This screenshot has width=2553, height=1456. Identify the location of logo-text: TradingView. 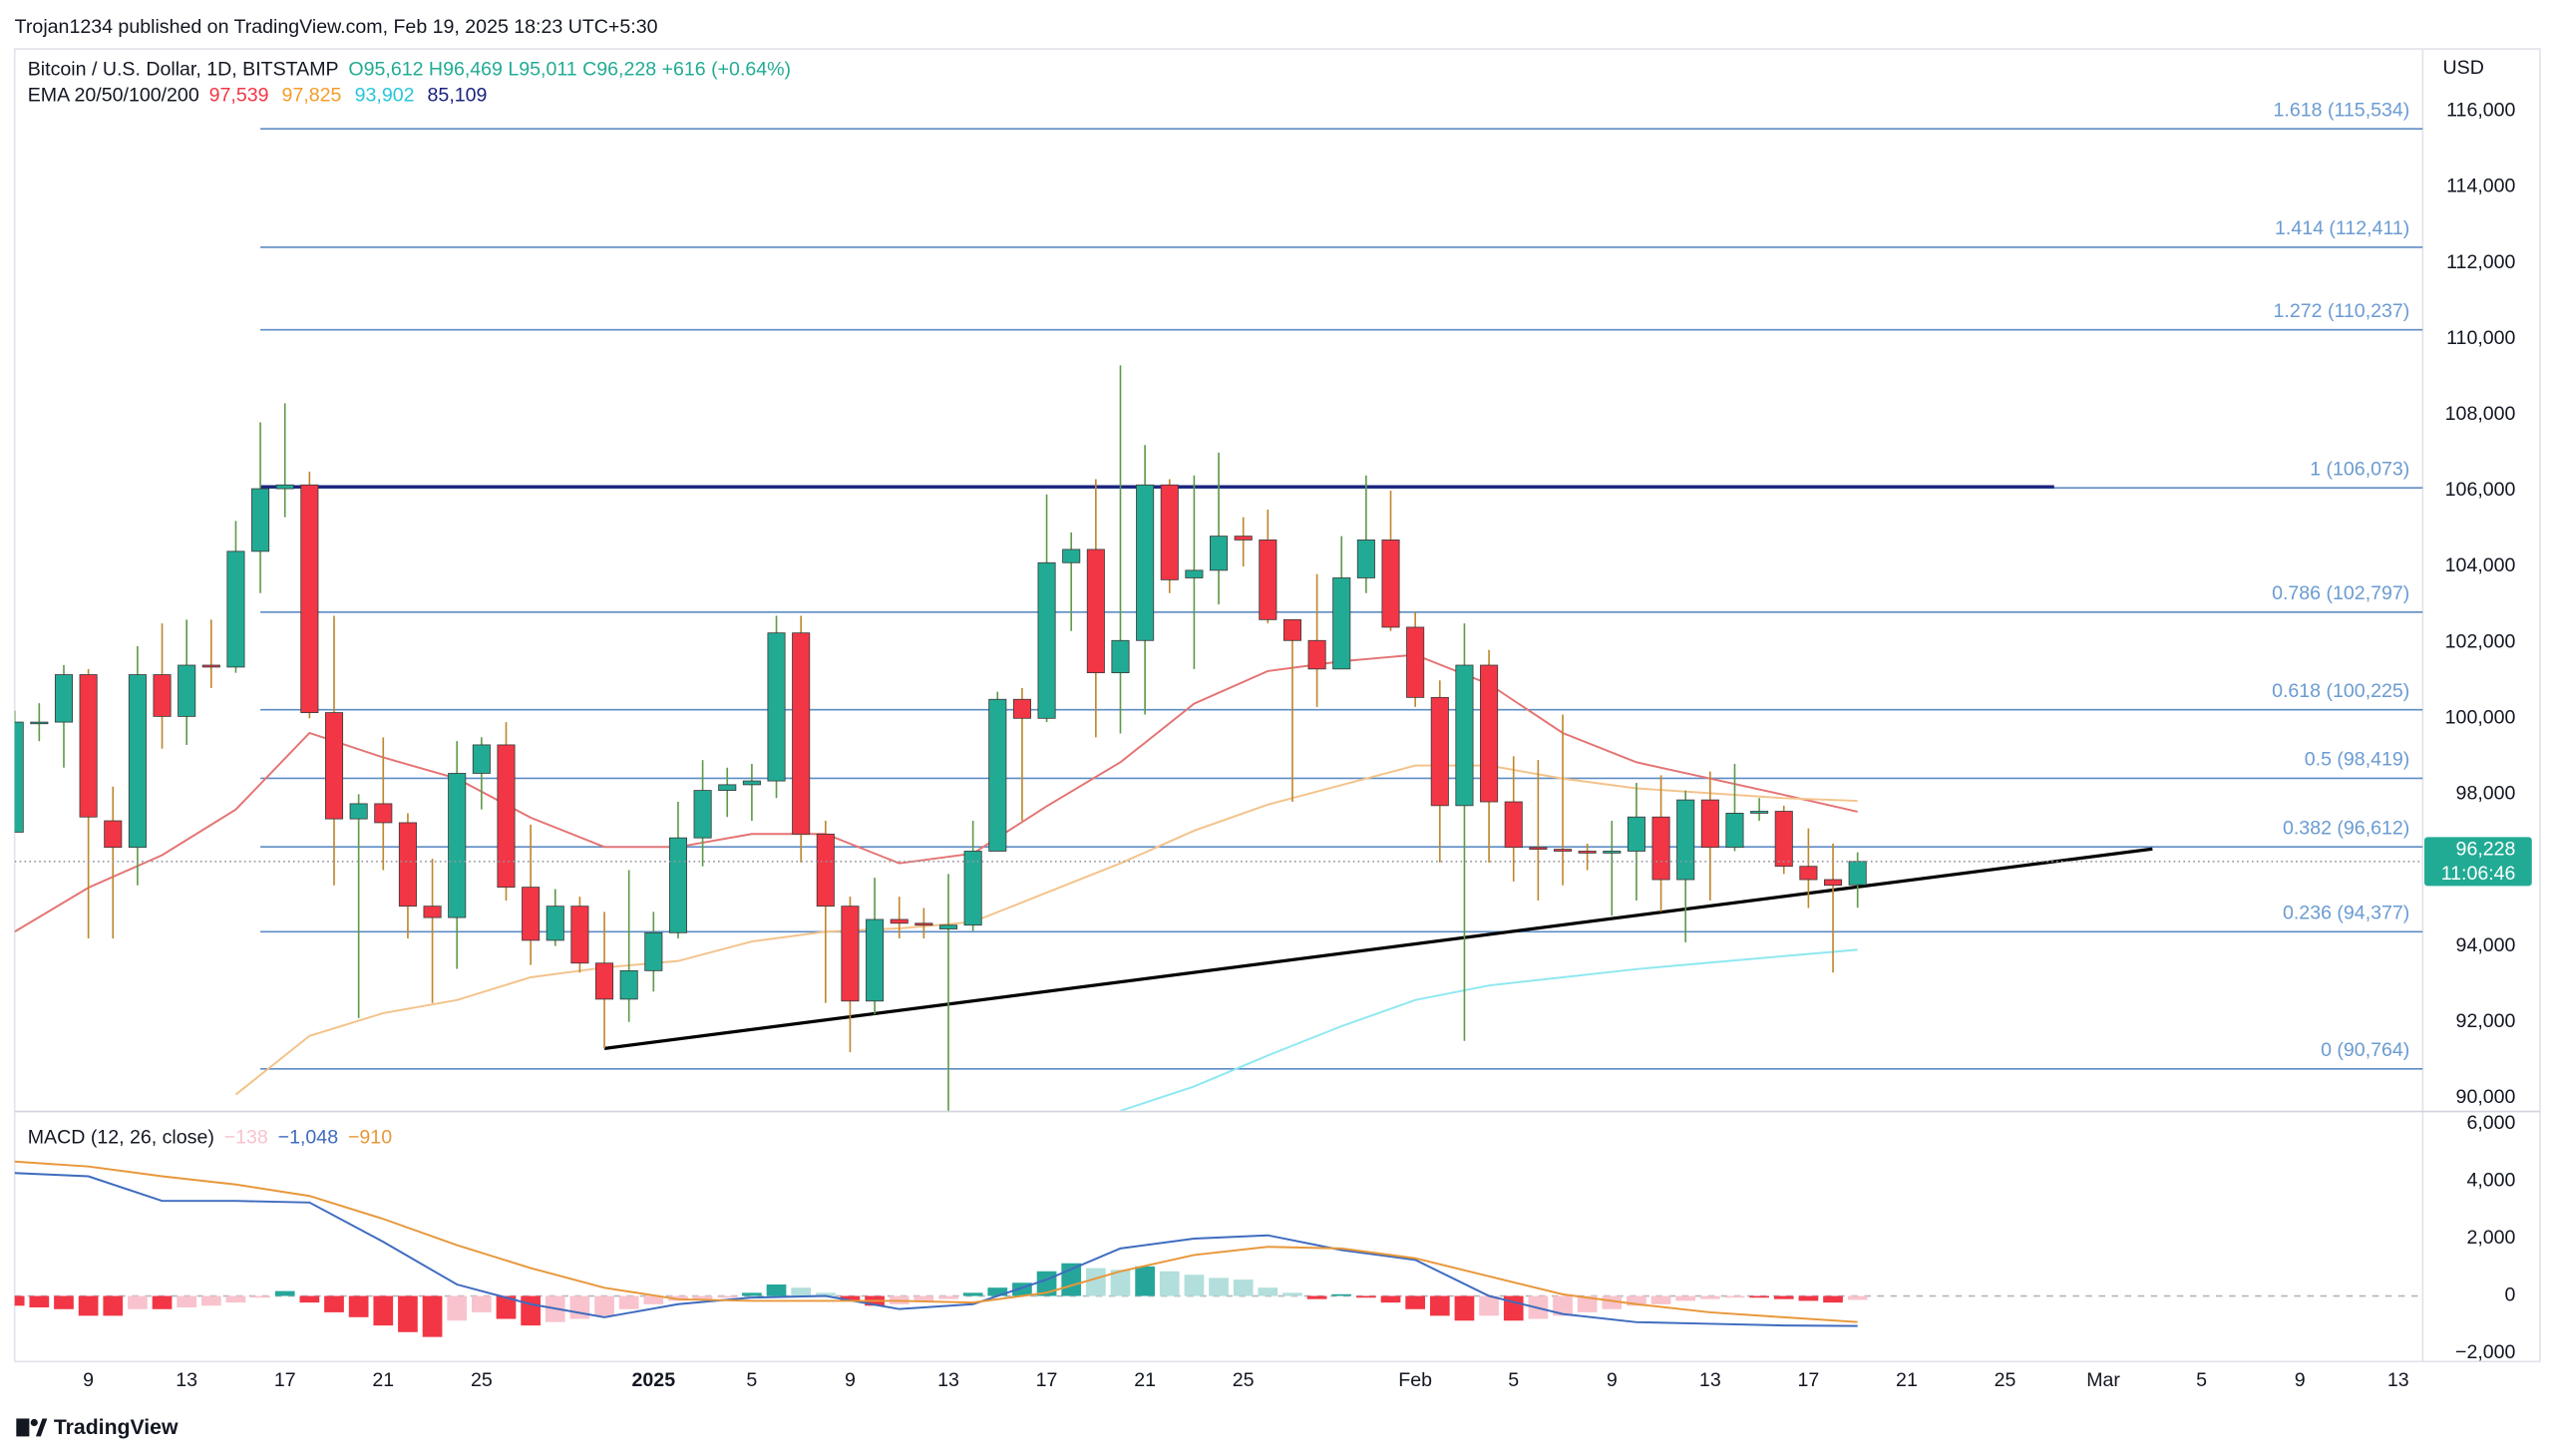
(117, 1427).